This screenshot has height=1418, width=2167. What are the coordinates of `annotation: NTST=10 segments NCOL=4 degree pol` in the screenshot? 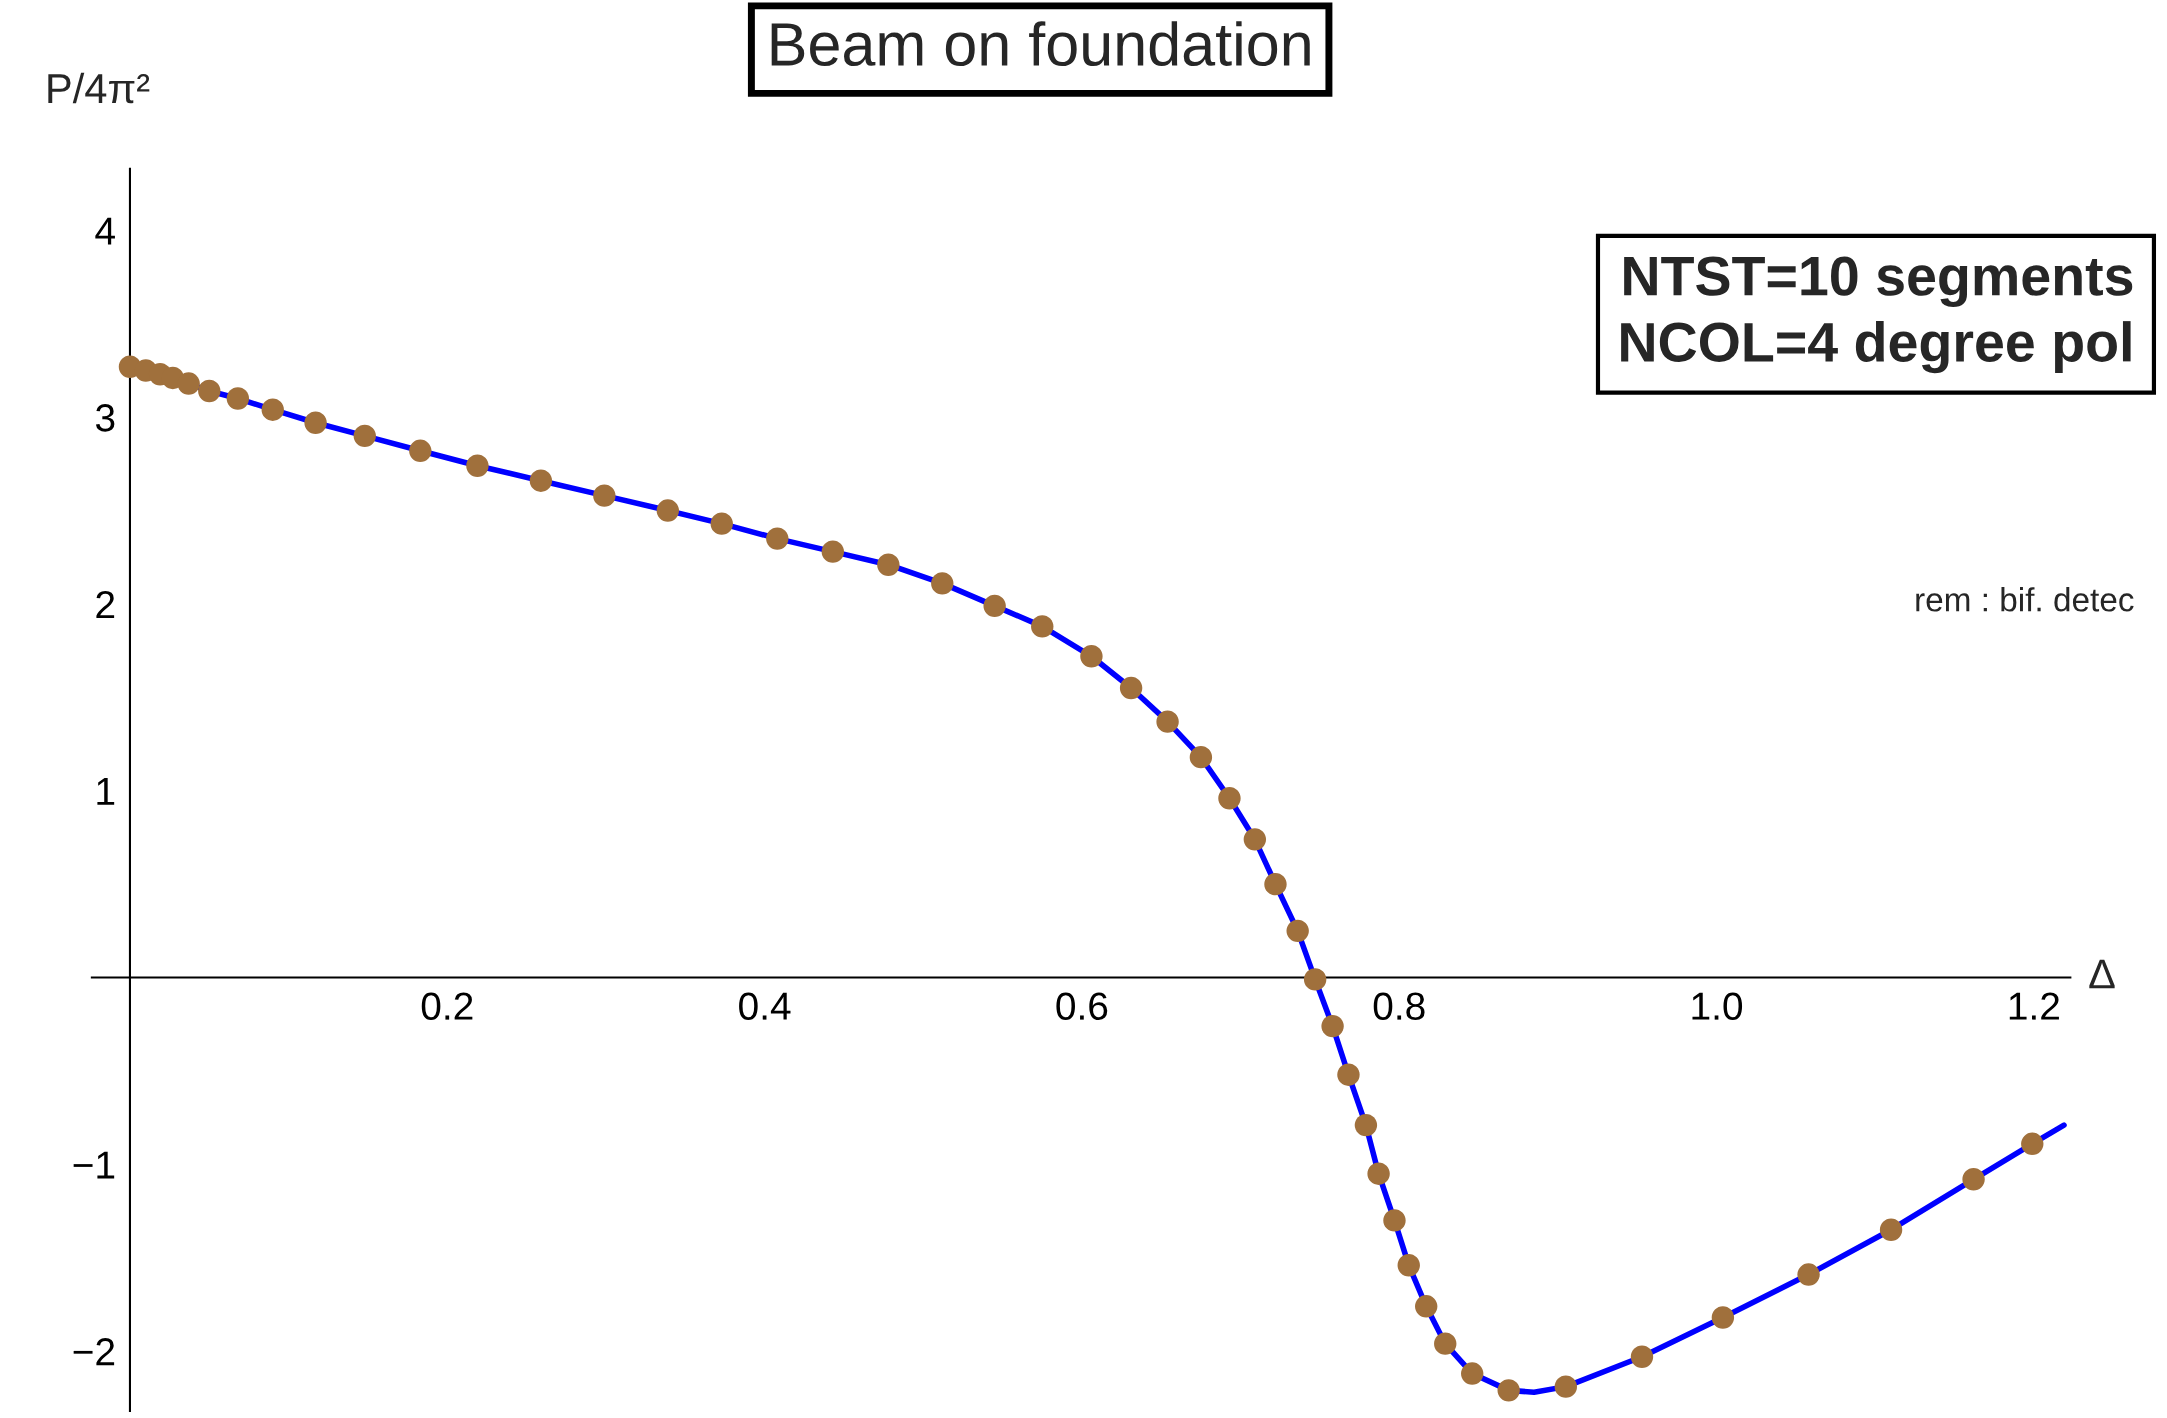 It's located at (1877, 315).